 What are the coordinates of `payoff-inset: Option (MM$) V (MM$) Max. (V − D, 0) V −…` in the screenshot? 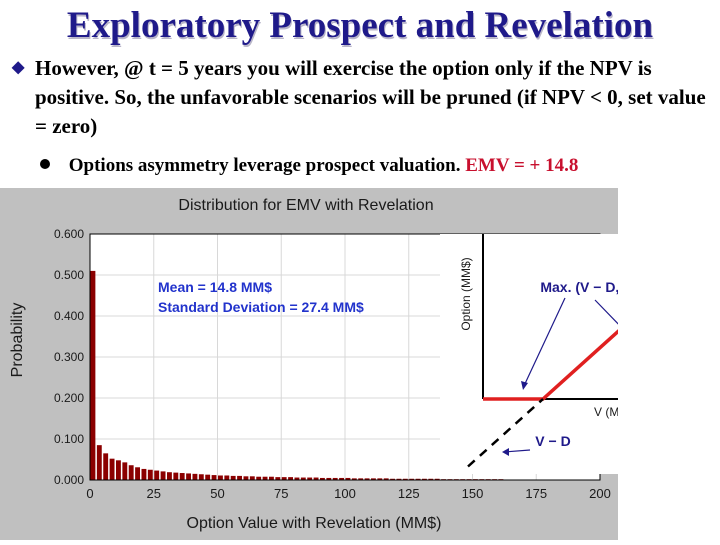 It's located at (529, 354).